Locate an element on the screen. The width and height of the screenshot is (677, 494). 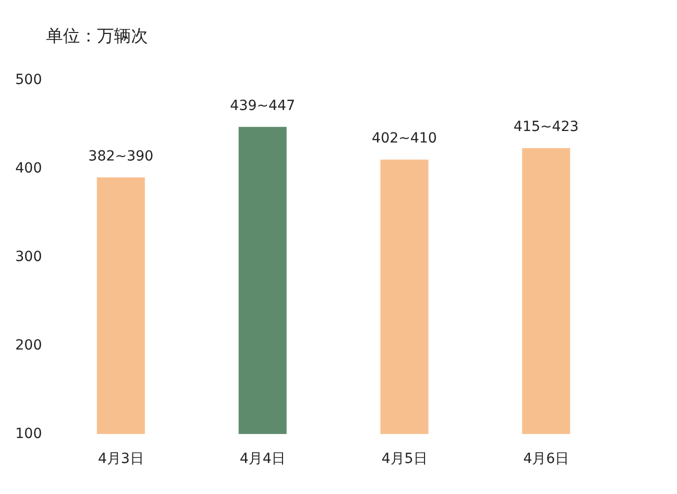
x-tick-label: 4月5日 is located at coordinates (404, 459).